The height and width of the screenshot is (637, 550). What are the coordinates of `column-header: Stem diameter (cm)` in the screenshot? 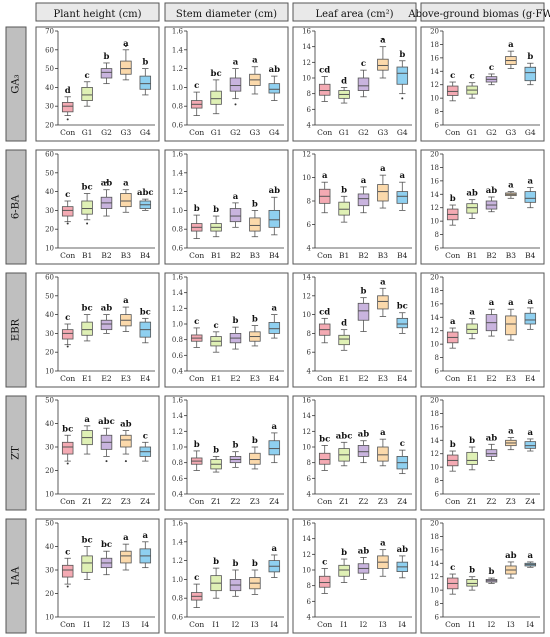 It's located at (226, 14).